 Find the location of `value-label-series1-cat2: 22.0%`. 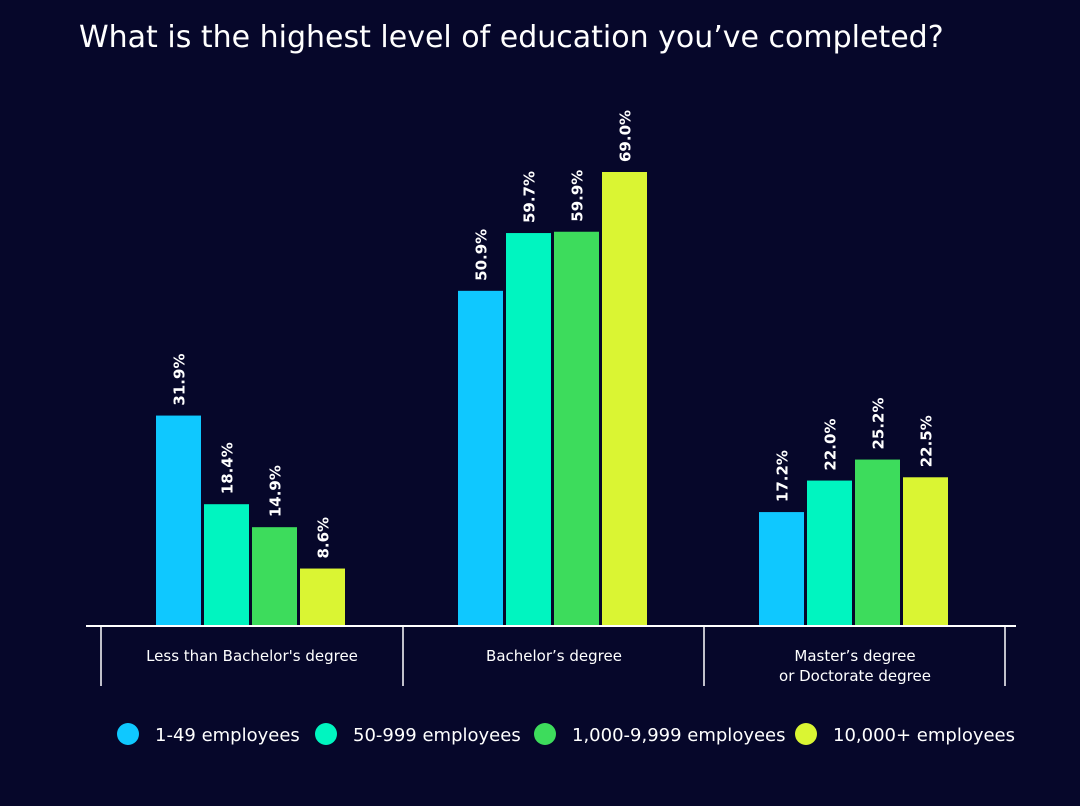

value-label-series1-cat2: 22.0% is located at coordinates (831, 445).